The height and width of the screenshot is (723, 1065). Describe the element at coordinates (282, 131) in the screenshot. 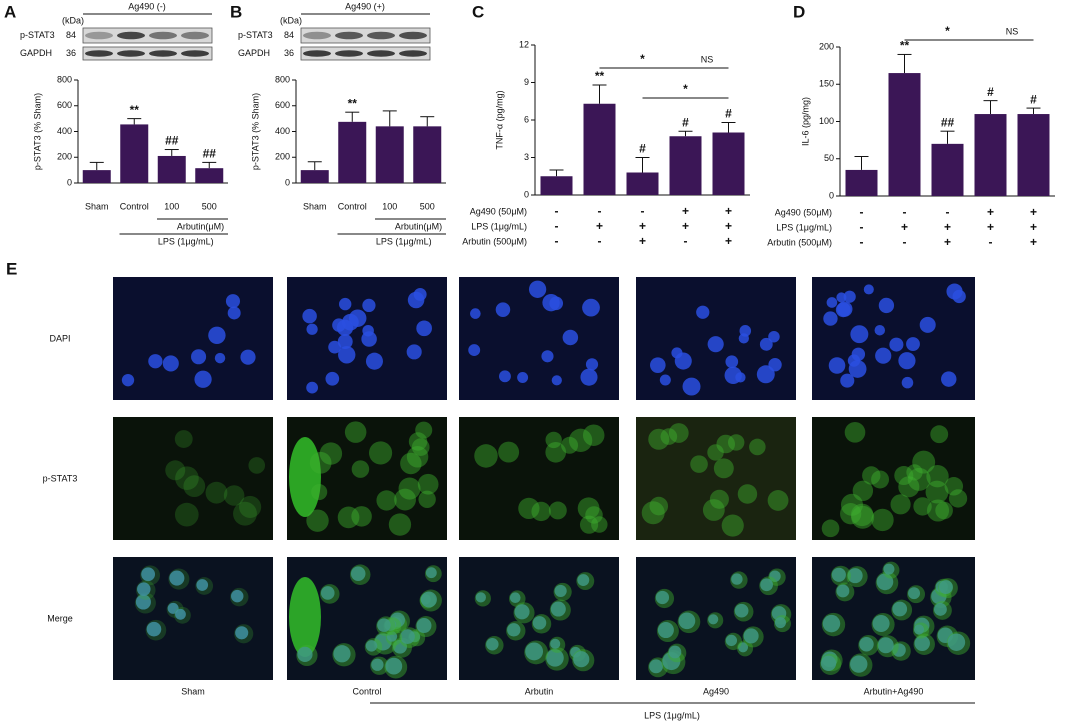

I see `y-tick-label: 400` at that location.